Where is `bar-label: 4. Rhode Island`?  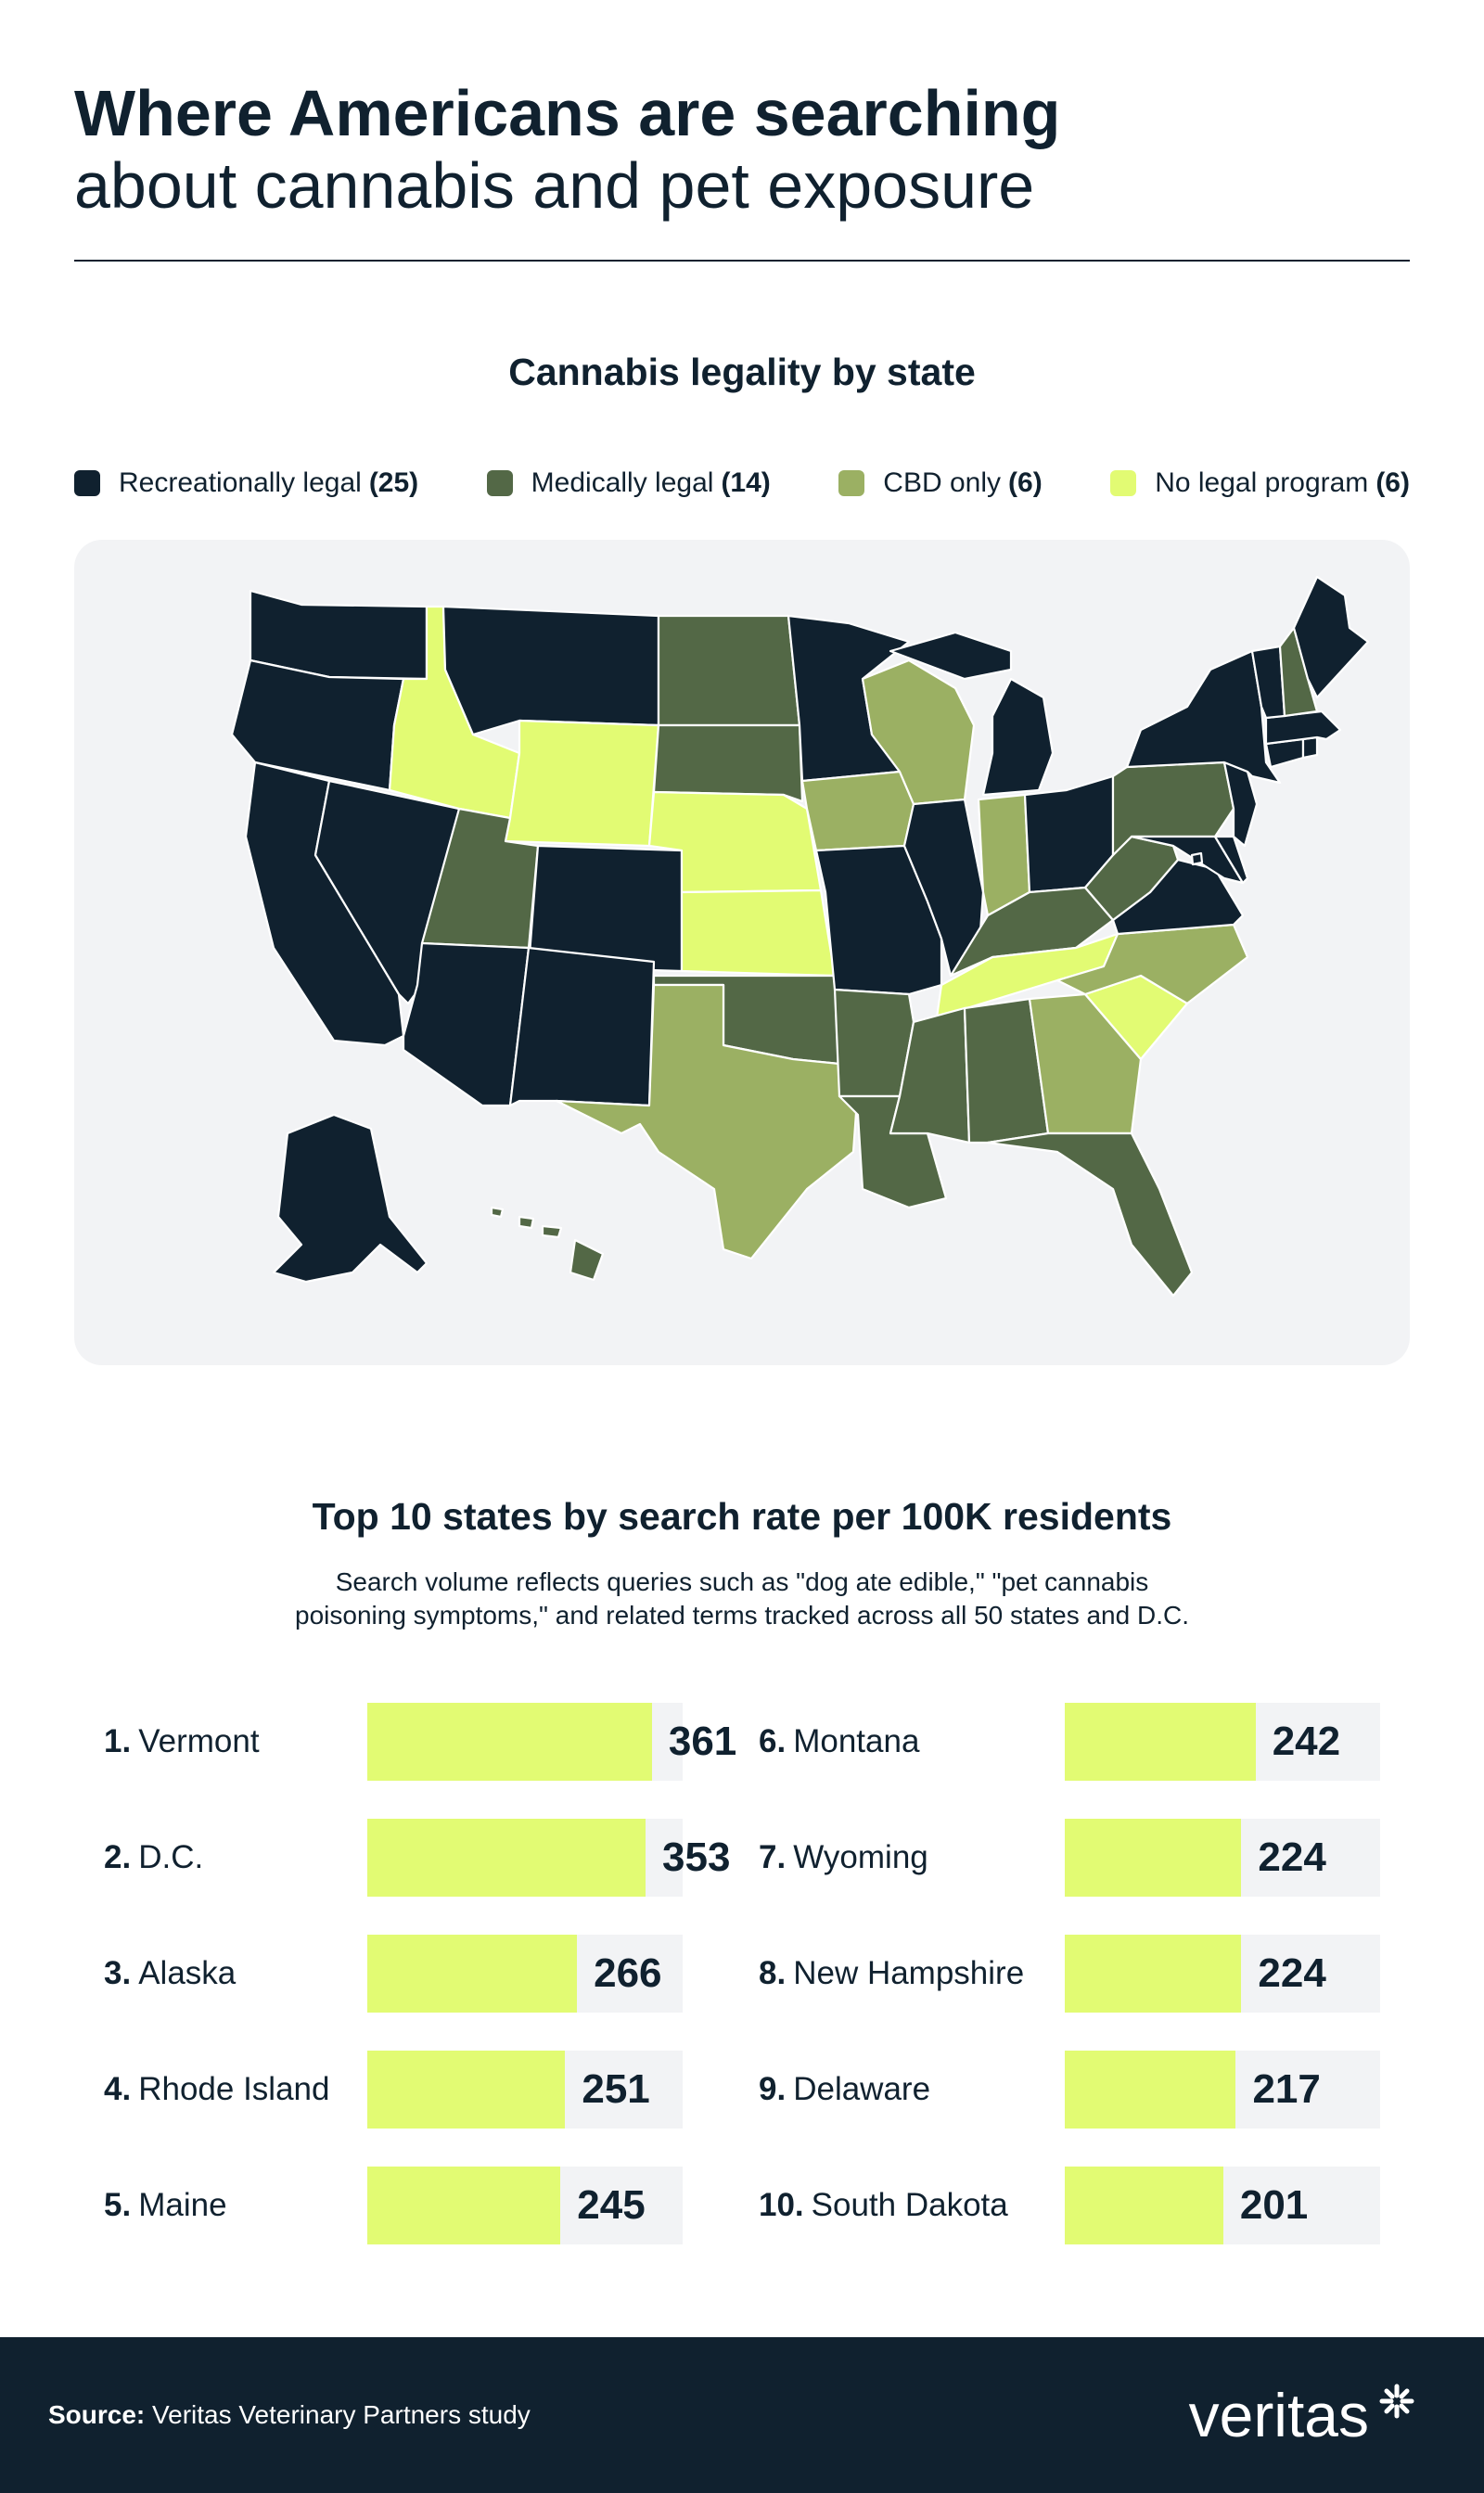
bar-label: 4. Rhode Island is located at coordinates (216, 2090).